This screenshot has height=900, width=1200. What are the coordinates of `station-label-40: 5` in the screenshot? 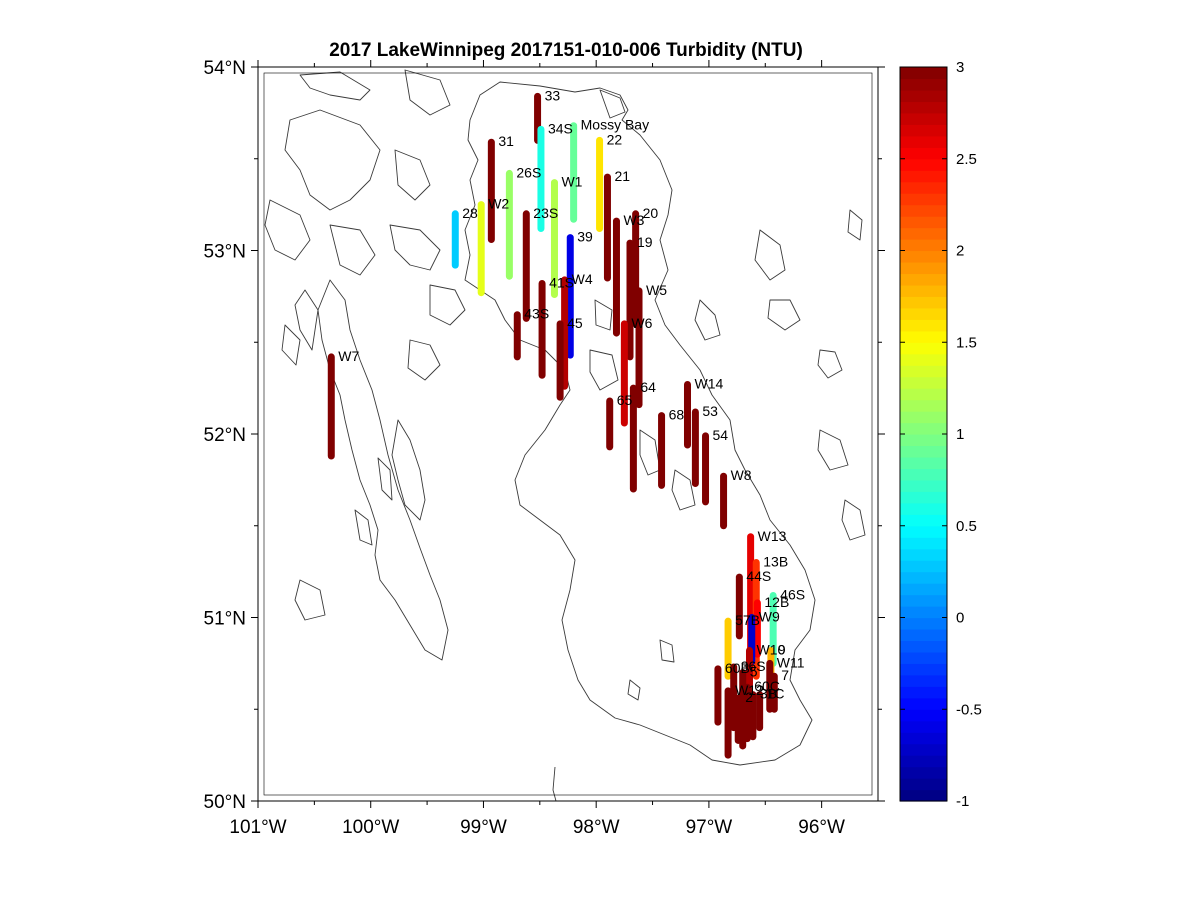 It's located at (754, 672).